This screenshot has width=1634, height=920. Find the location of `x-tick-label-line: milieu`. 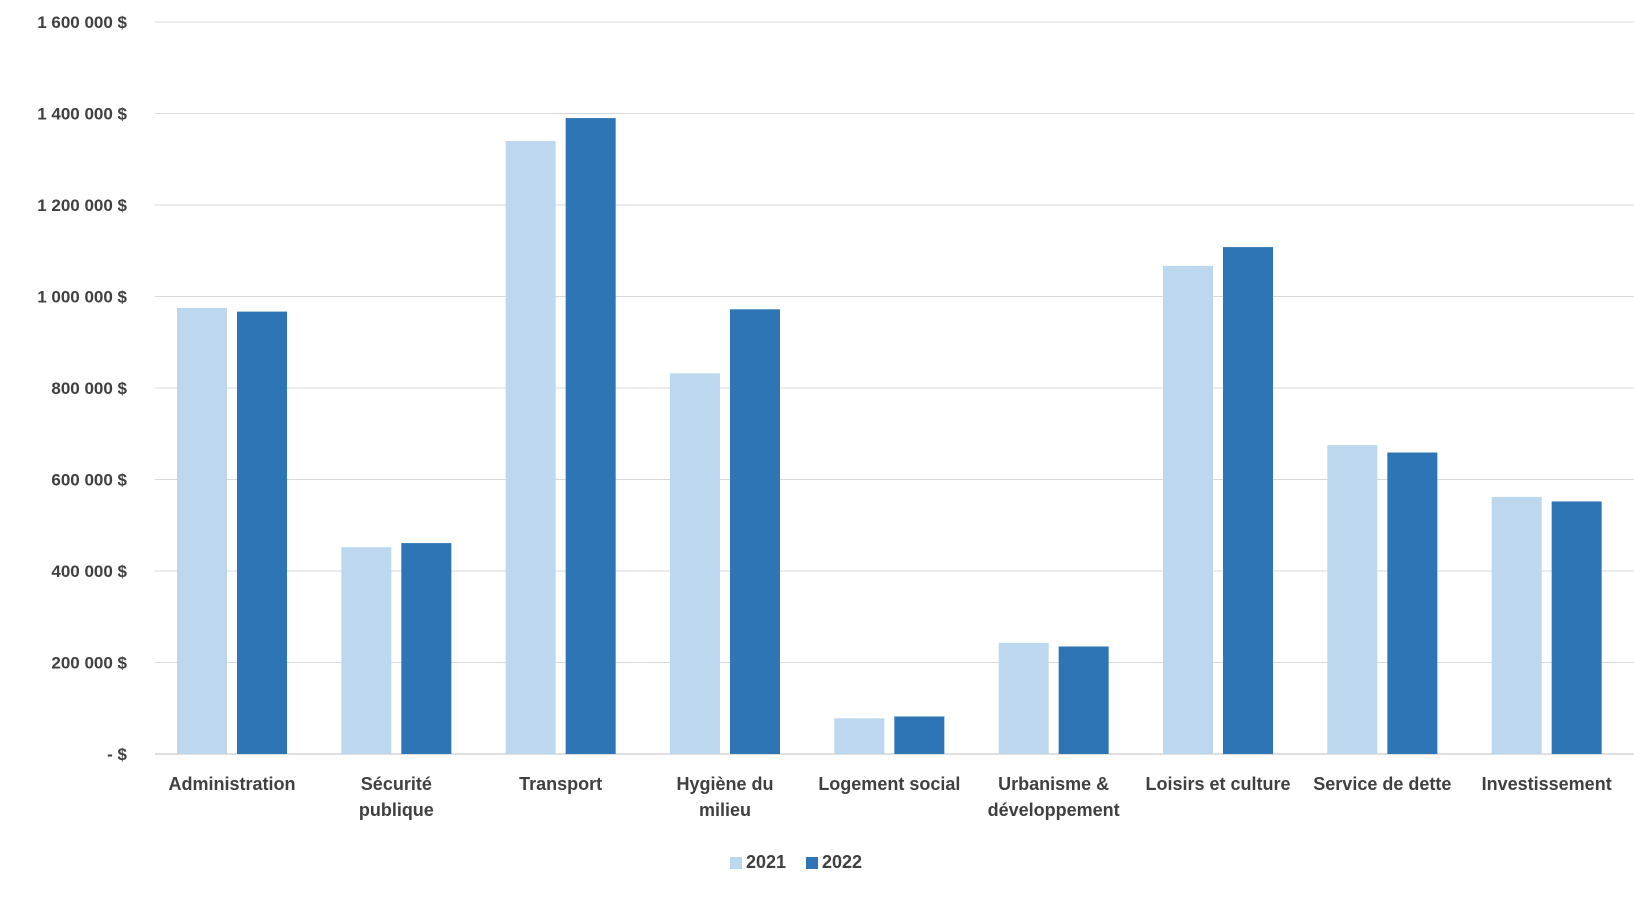

x-tick-label-line: milieu is located at coordinates (725, 810).